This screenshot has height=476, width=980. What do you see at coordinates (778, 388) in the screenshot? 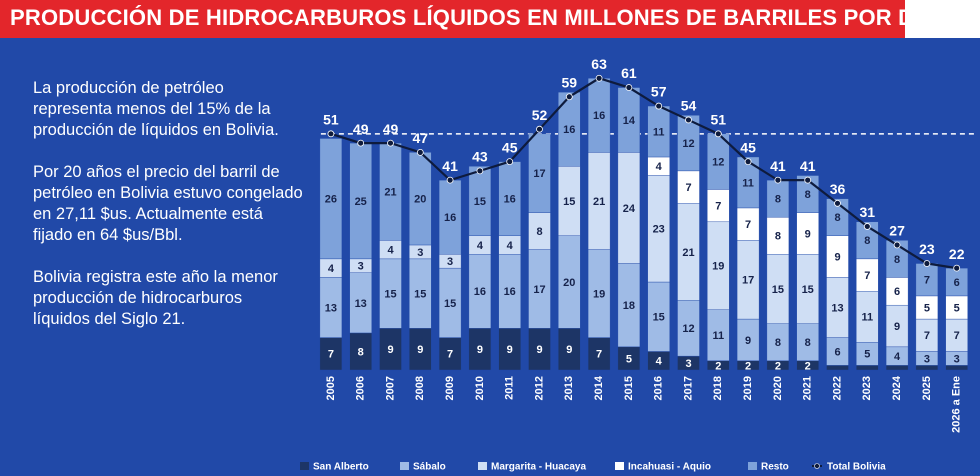
I see `x-tick-label: 2020` at bounding box center [778, 388].